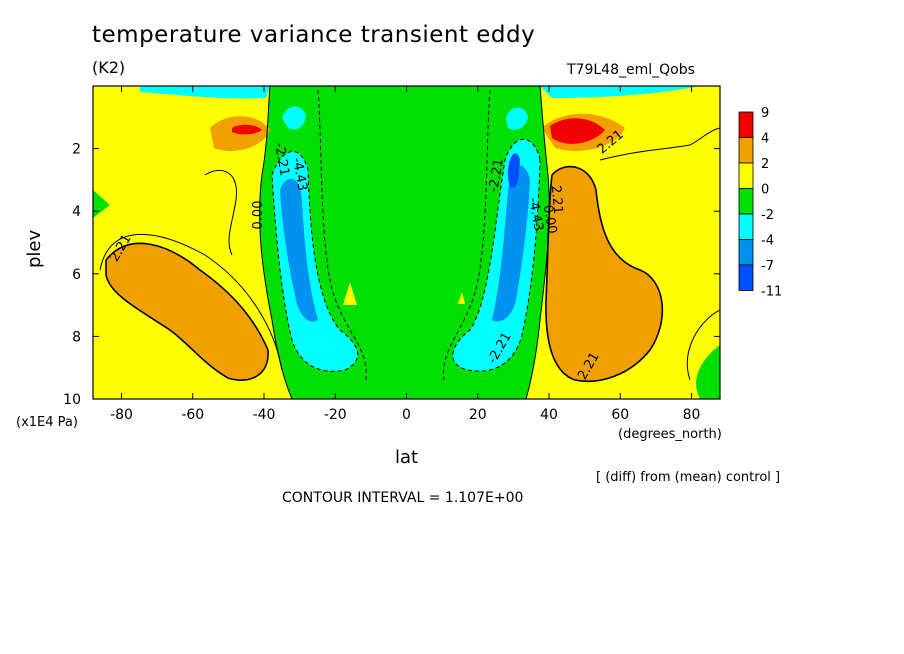  What do you see at coordinates (549, 415) in the screenshot?
I see `x-tick-label: 40` at bounding box center [549, 415].